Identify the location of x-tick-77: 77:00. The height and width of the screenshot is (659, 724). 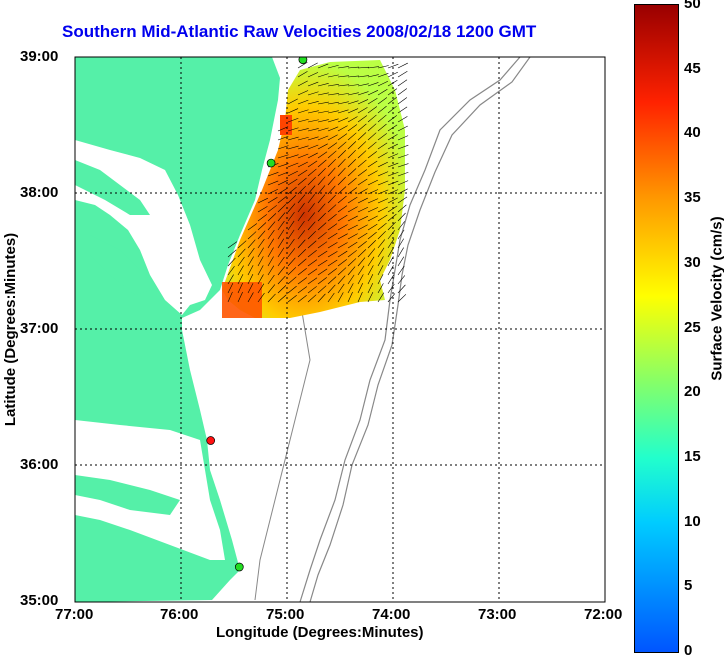
(74, 614).